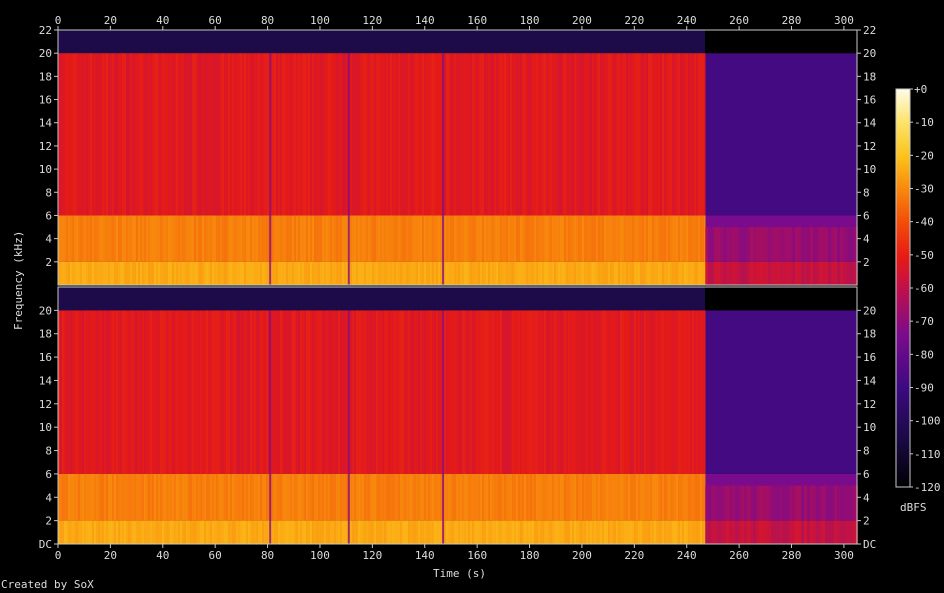 This screenshot has width=944, height=593. What do you see at coordinates (927, 454) in the screenshot?
I see `colorbar-tick-label: -110` at bounding box center [927, 454].